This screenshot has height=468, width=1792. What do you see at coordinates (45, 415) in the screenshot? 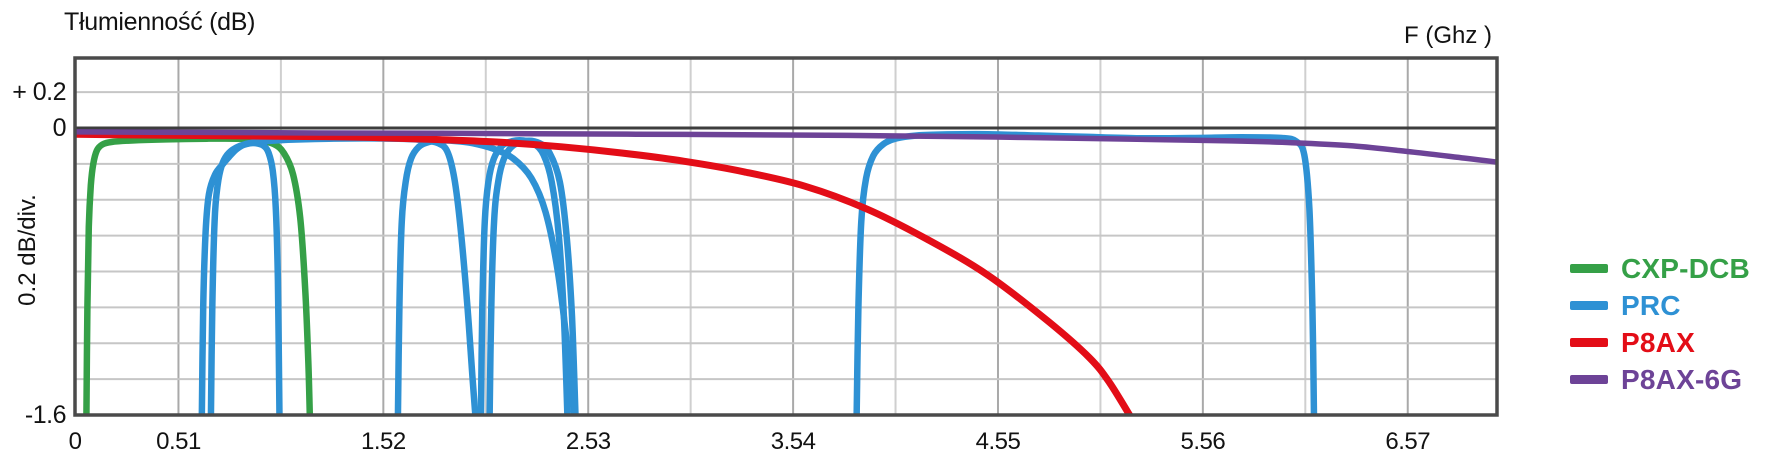
I see `y-tick-label: -1.6` at bounding box center [45, 415].